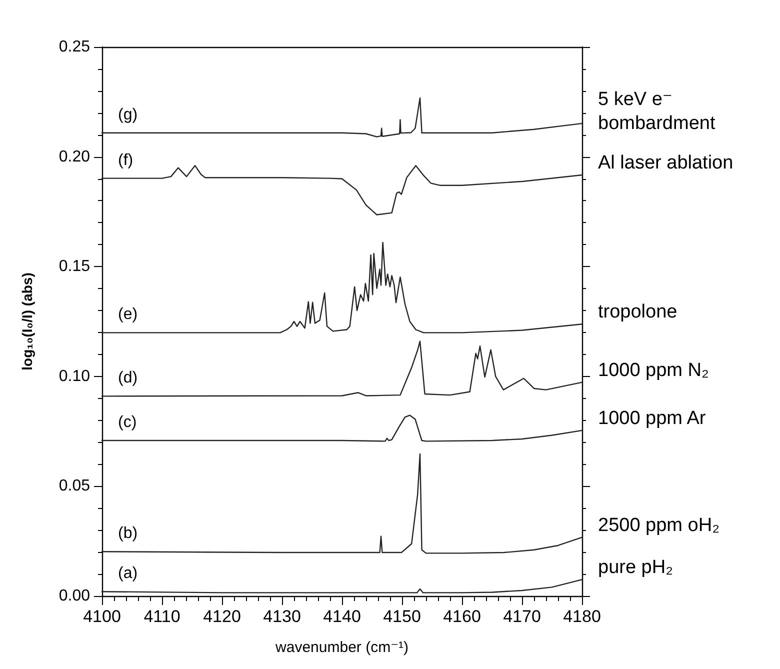  What do you see at coordinates (341, 647) in the screenshot?
I see `x-axis-title: wavenumber (cm⁻¹)` at bounding box center [341, 647].